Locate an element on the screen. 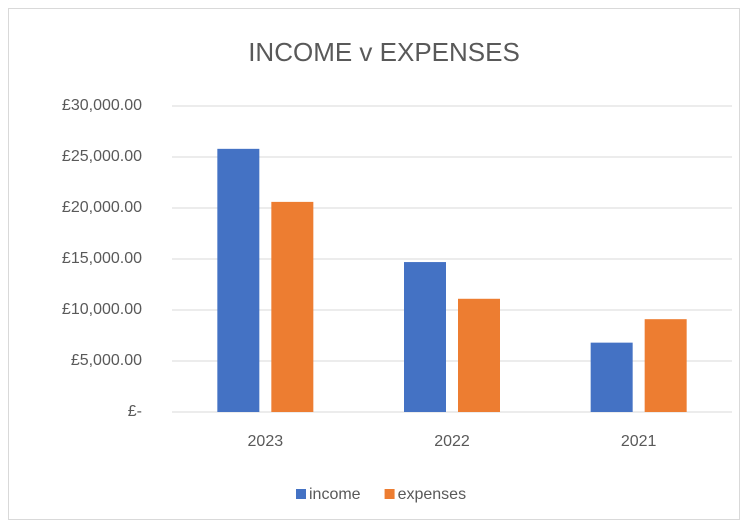  legend-label: income is located at coordinates (335, 494).